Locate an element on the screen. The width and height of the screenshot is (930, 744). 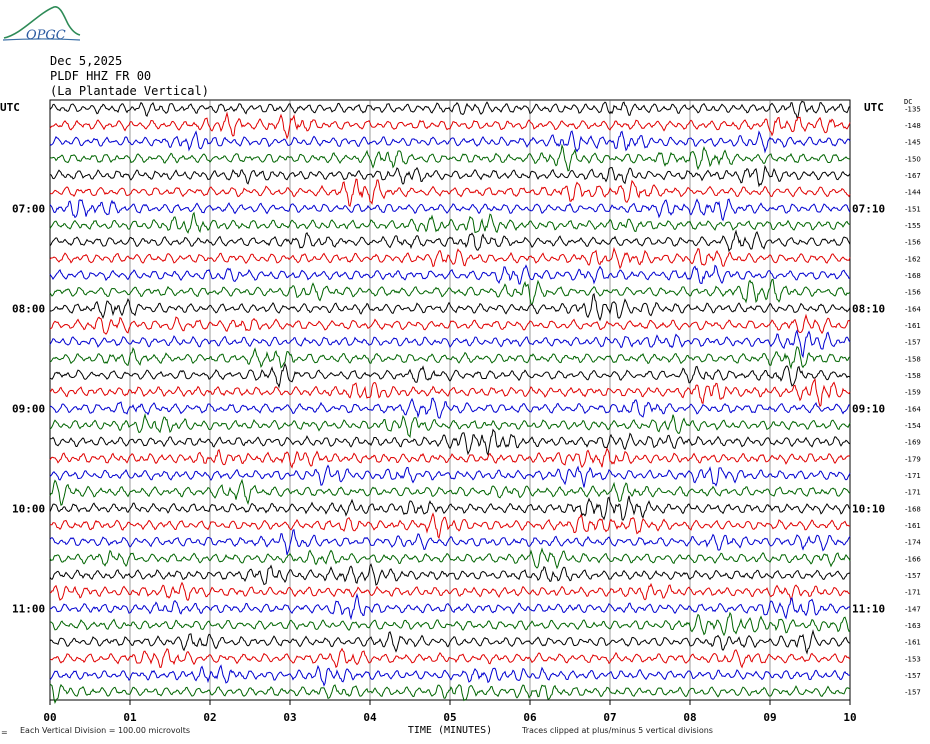
left-hour-label: 08:00 is located at coordinates (28, 308).